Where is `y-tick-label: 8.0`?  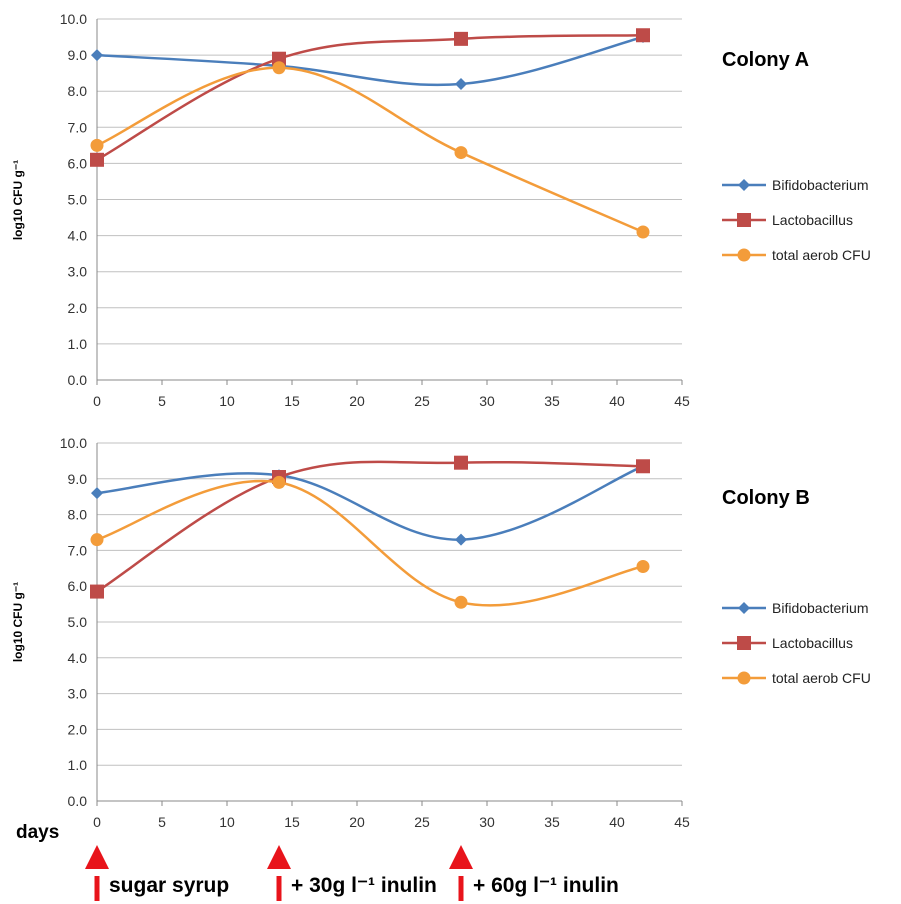
y-tick-label: 8.0 is located at coordinates (78, 91).